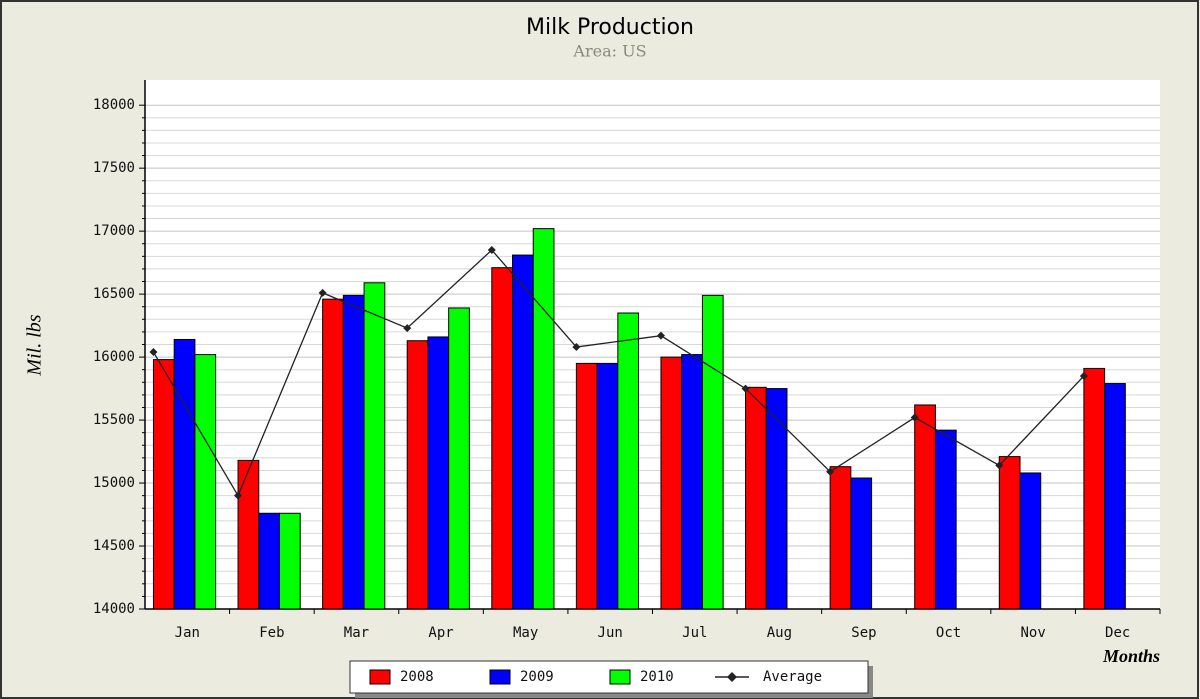  I want to click on x-axis-label: Months, so click(1131, 656).